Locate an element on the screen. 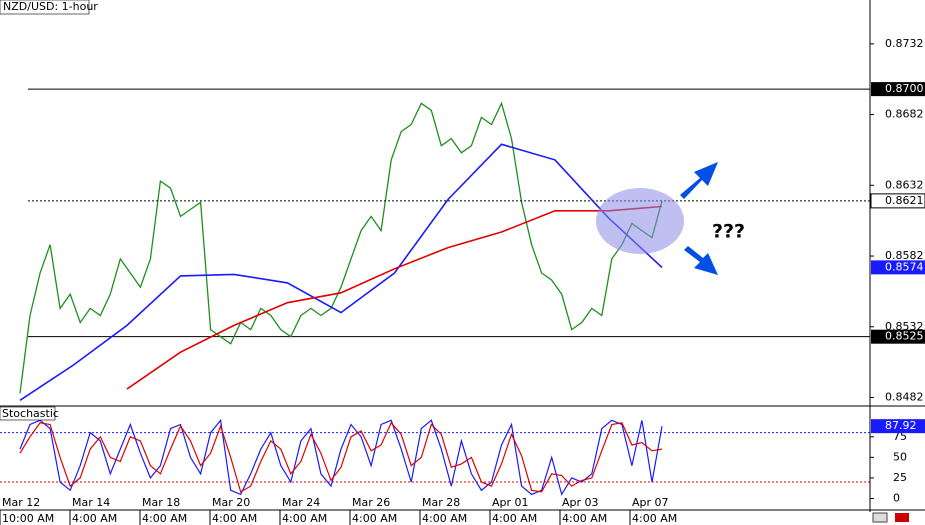  scroll-button is located at coordinates (880, 517).